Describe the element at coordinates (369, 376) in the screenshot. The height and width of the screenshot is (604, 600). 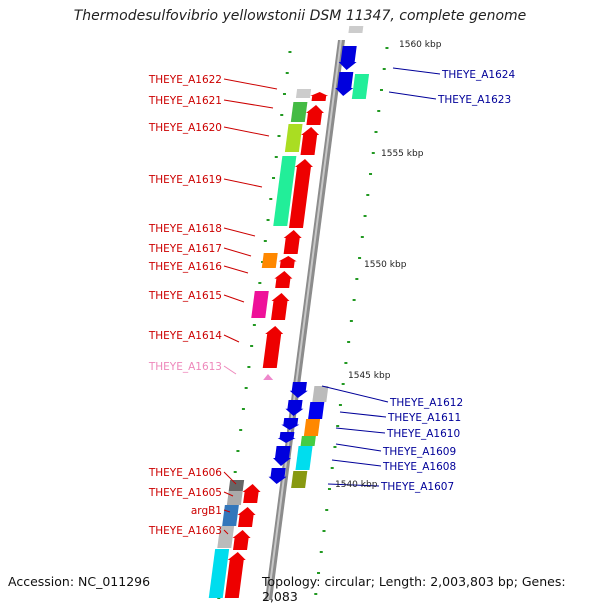
I see `scale-label: 1545 kbp` at that location.